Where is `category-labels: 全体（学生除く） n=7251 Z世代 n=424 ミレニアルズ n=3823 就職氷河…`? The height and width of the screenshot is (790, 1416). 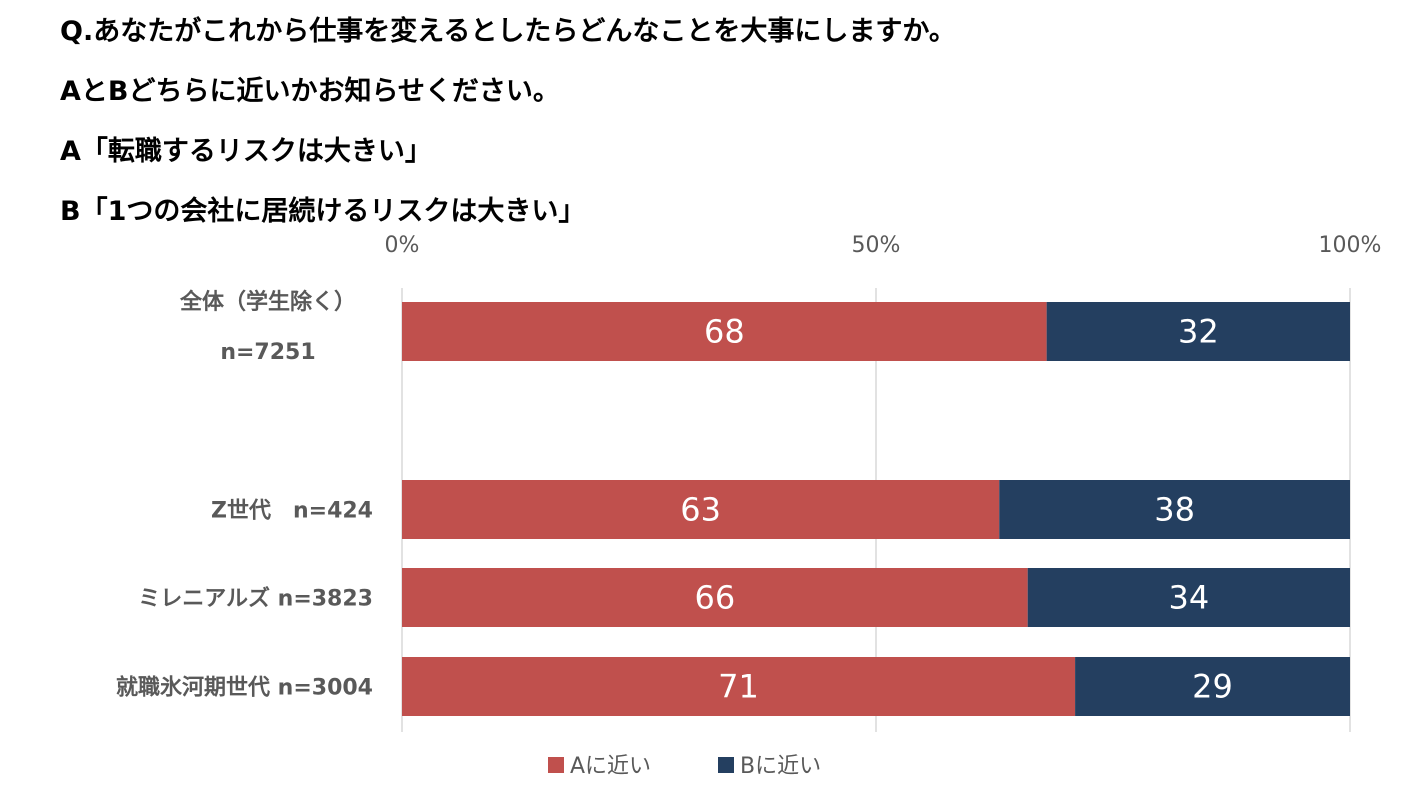 category-labels: 全体（学生除く） n=7251 Z世代 n=424 ミレニアルズ n=3823 就職氷河… is located at coordinates (244, 495).